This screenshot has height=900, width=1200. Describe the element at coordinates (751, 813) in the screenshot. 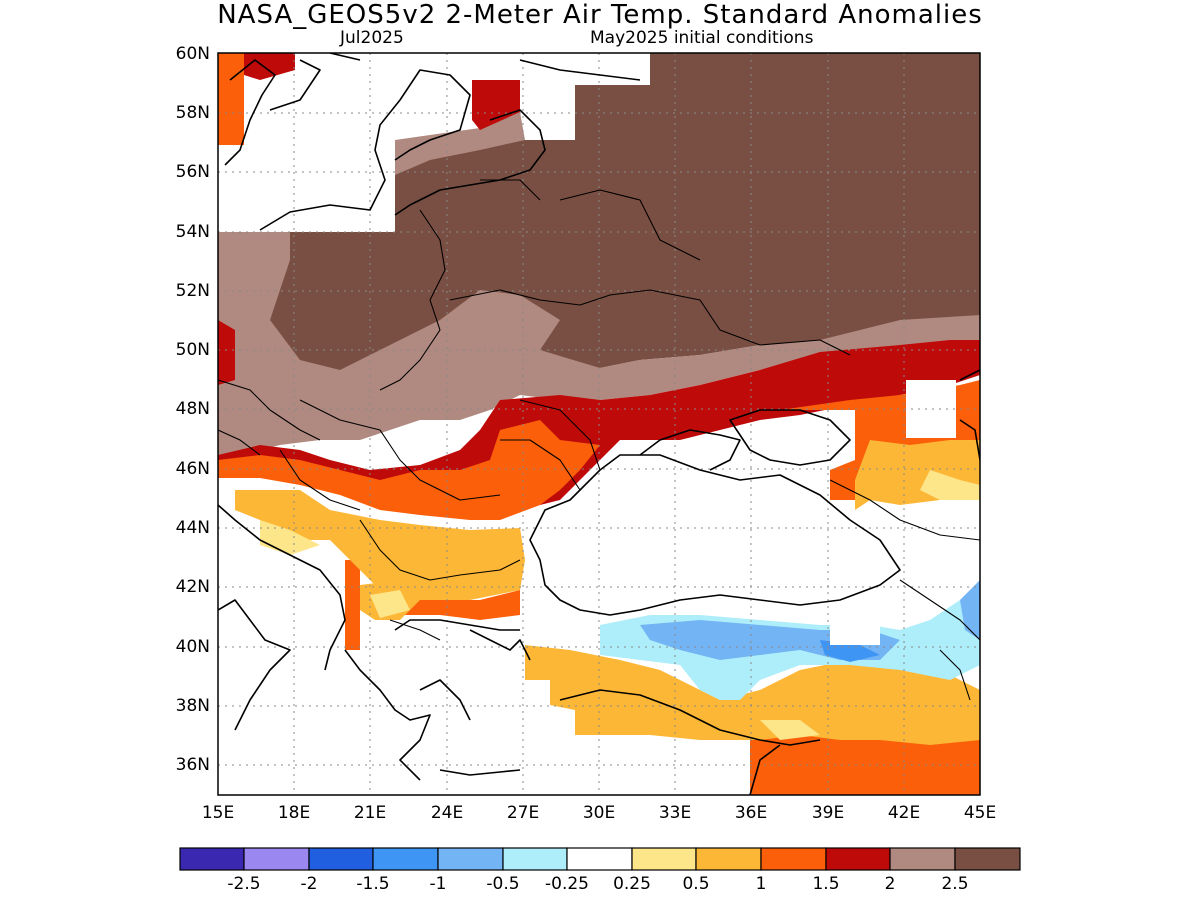

I see `lon-label: 36E` at that location.